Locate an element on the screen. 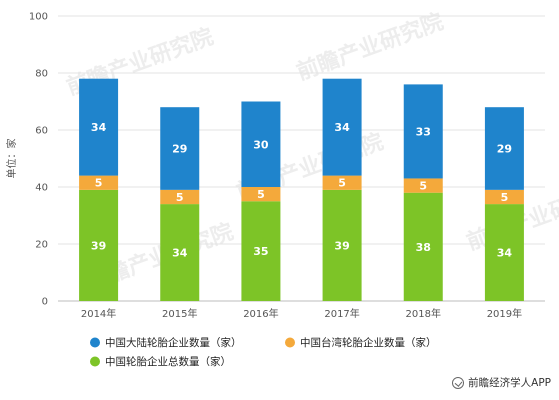  y-tick-label: 0 is located at coordinates (45, 302).